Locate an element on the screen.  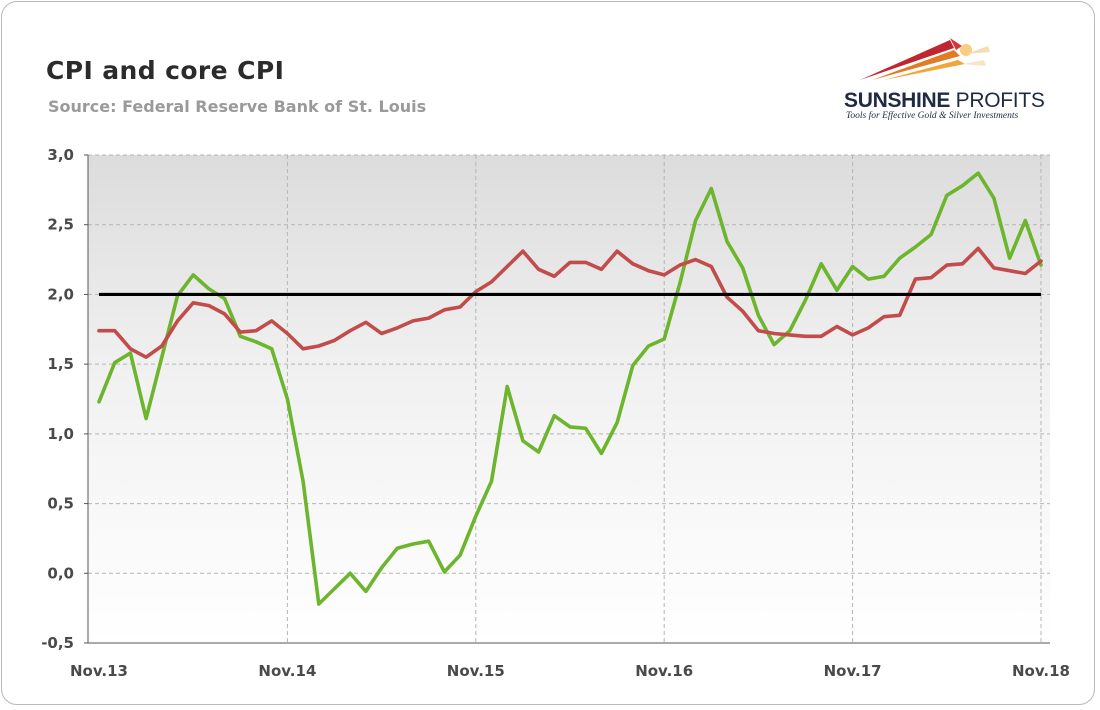
sun-rays-icon is located at coordinates (925, 59).